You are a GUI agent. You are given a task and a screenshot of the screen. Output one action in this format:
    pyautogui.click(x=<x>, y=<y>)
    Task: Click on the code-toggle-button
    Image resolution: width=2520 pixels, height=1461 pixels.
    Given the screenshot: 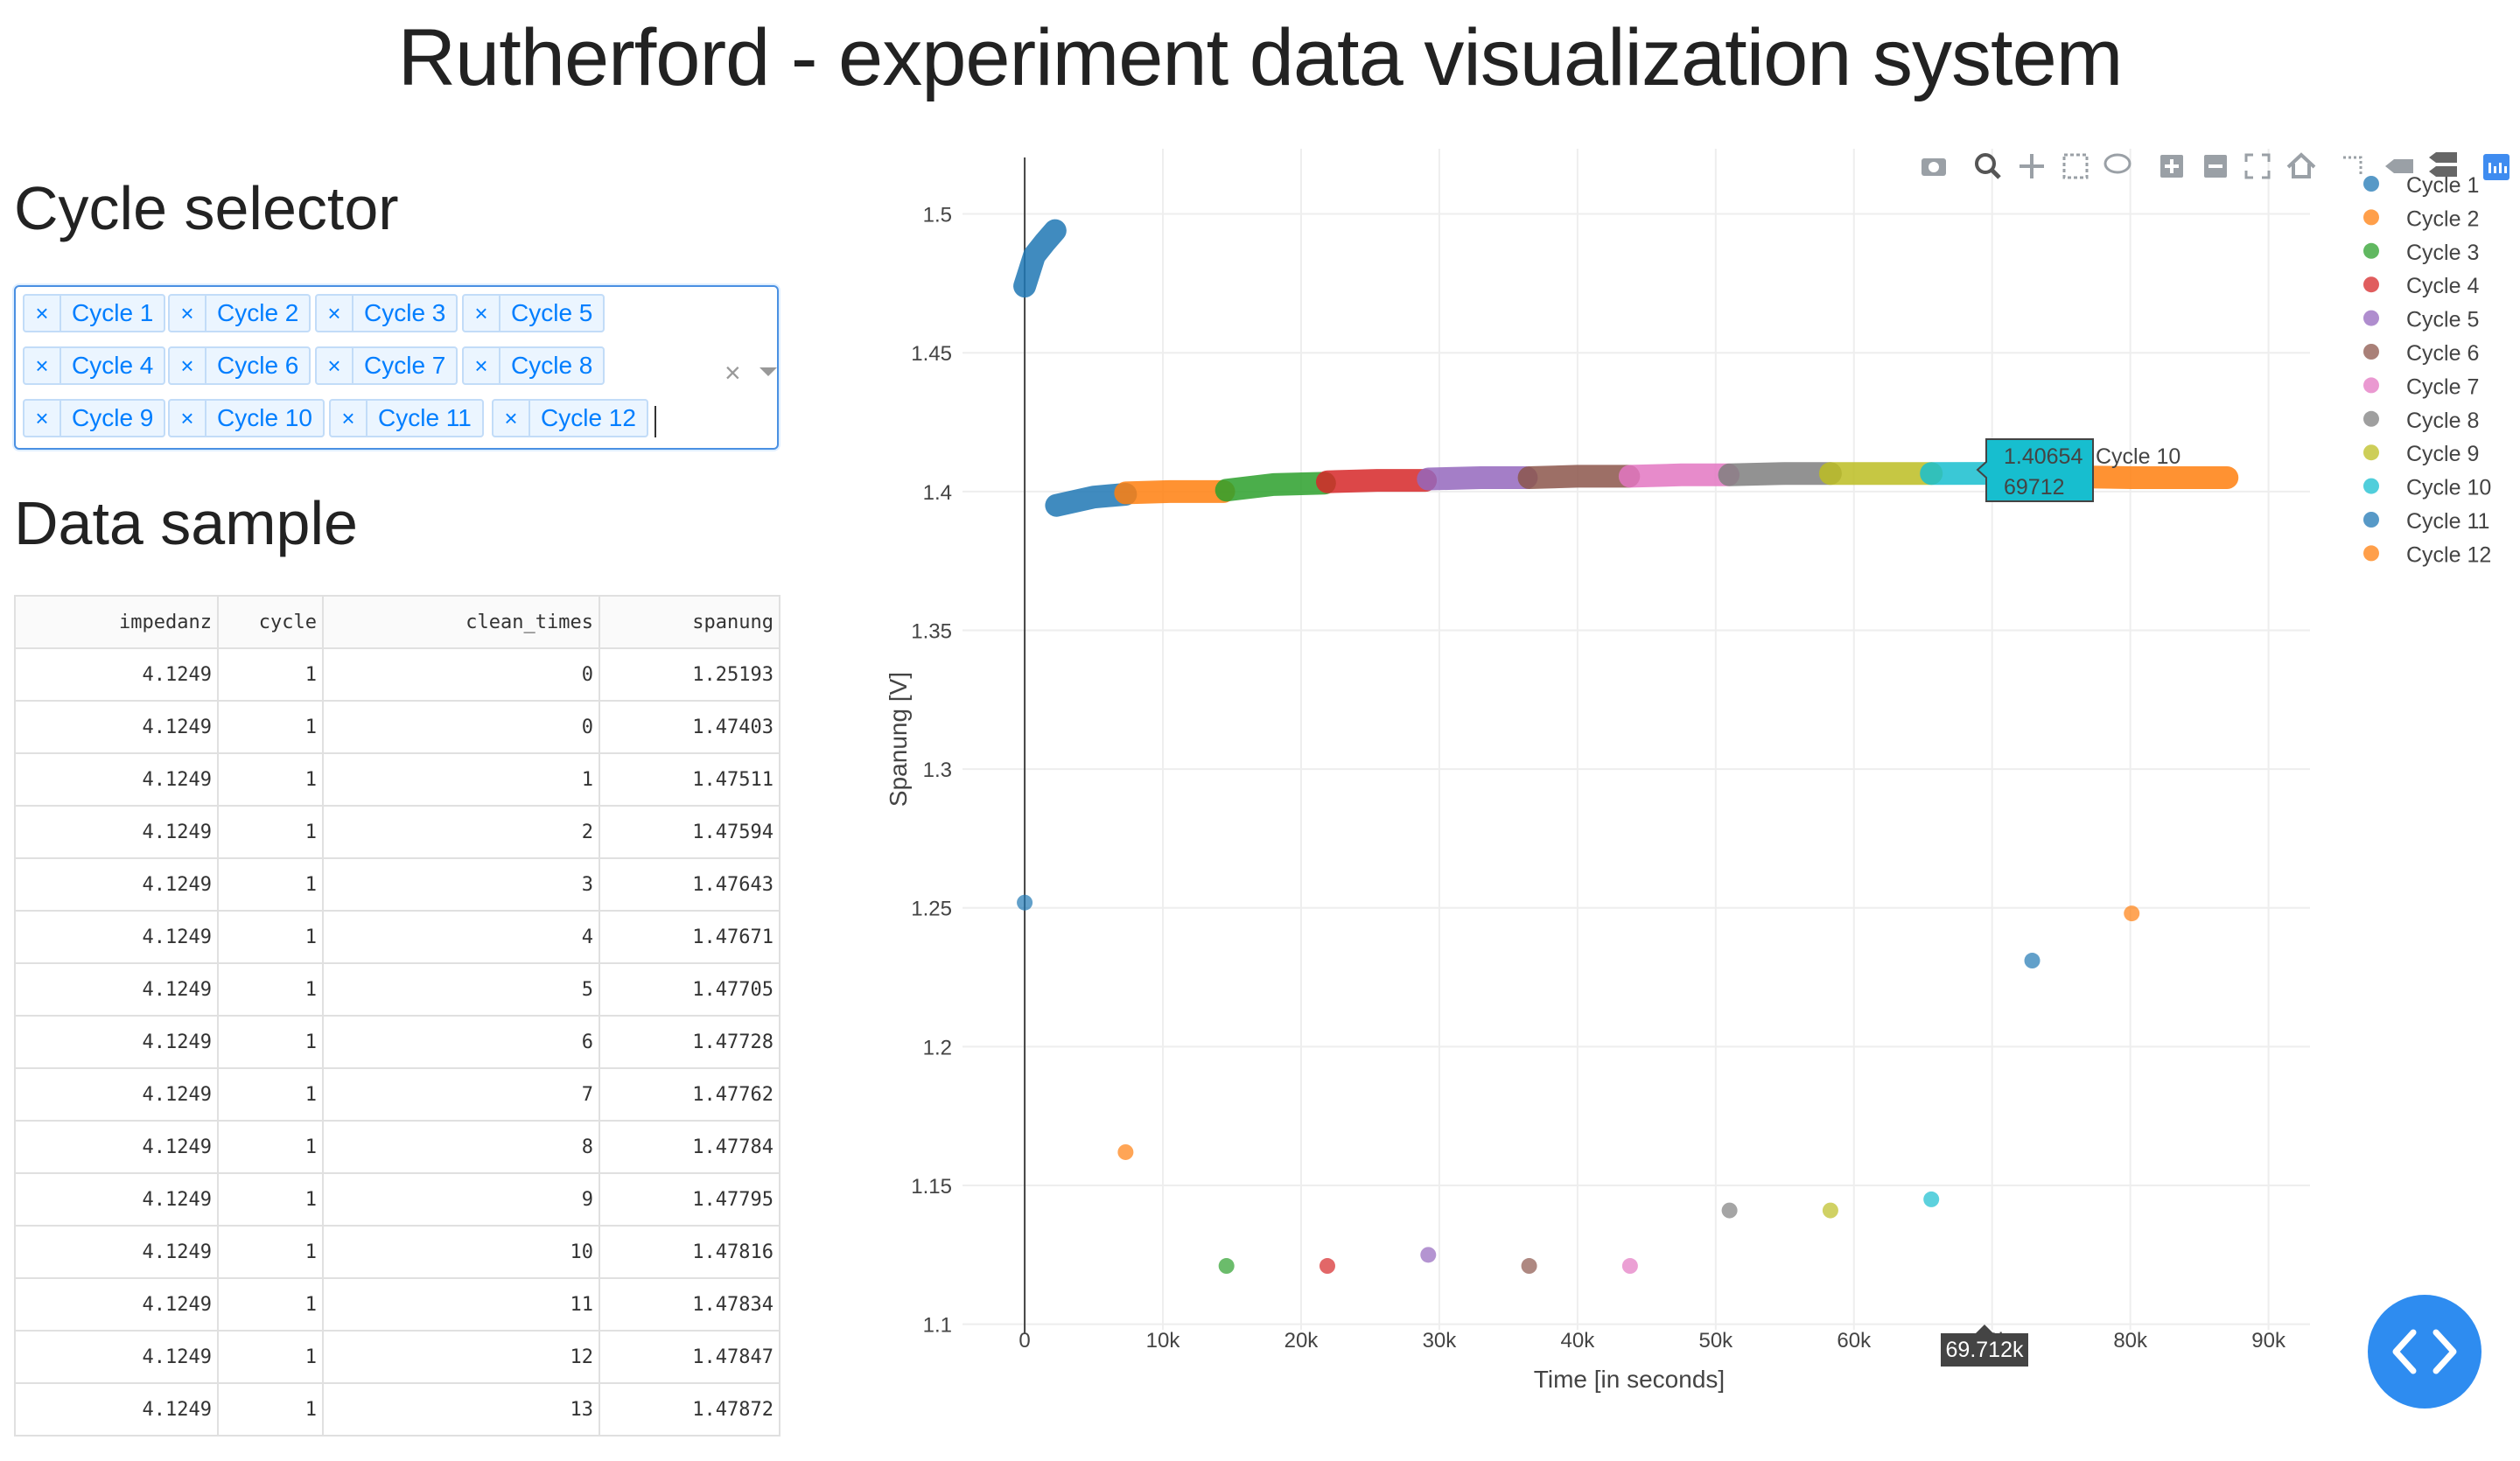 What is the action you would take?
    pyautogui.click(x=2425, y=1352)
    